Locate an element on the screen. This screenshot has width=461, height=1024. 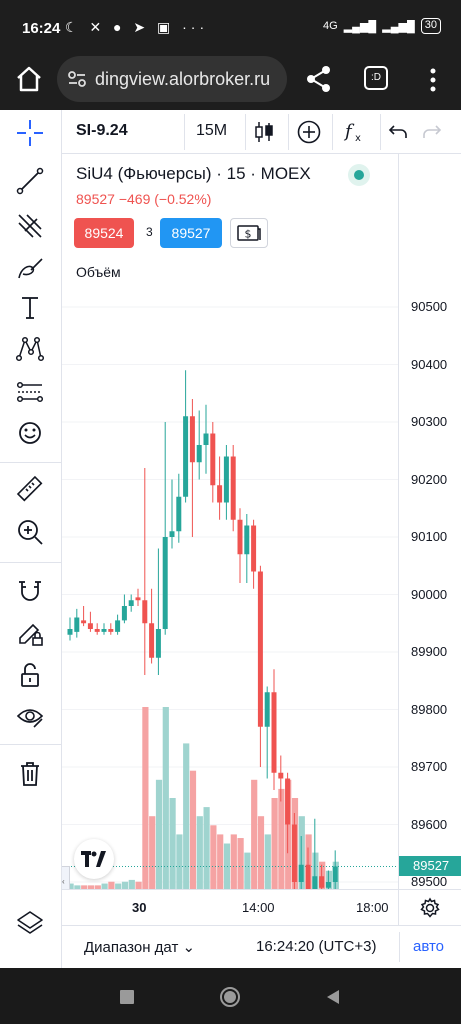
visibility-icon is located at coordinates (30, 717).